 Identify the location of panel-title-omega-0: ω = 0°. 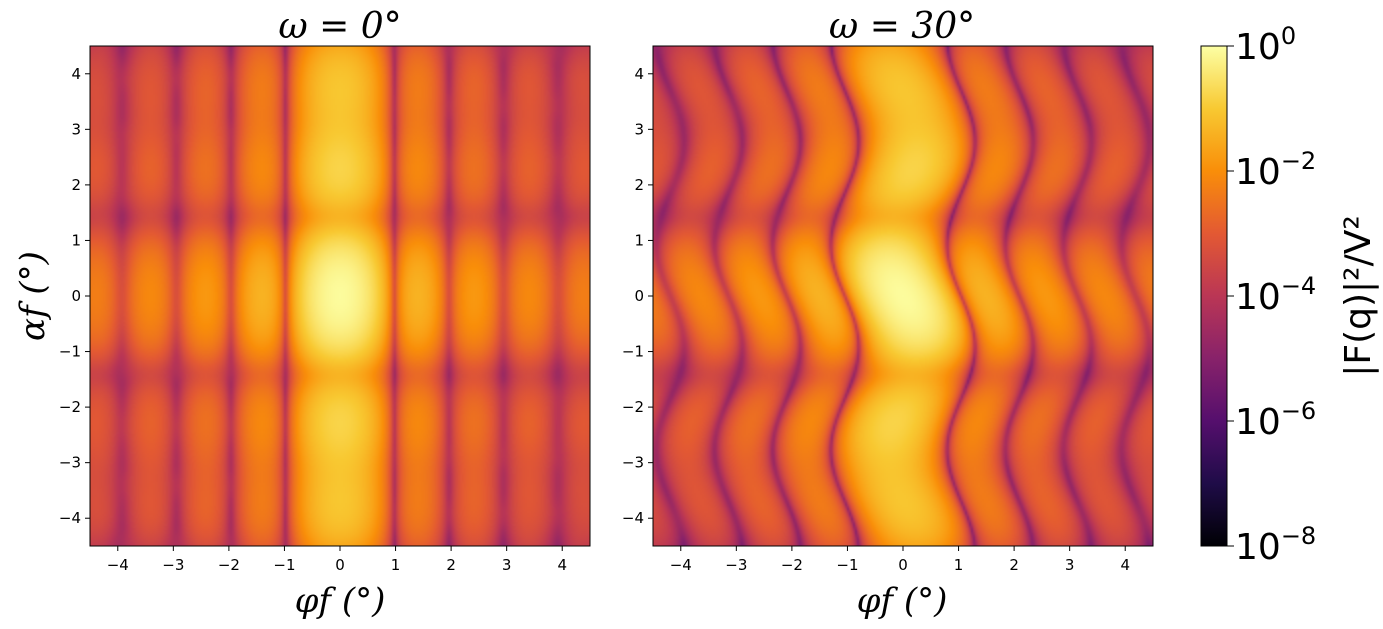
(339, 26).